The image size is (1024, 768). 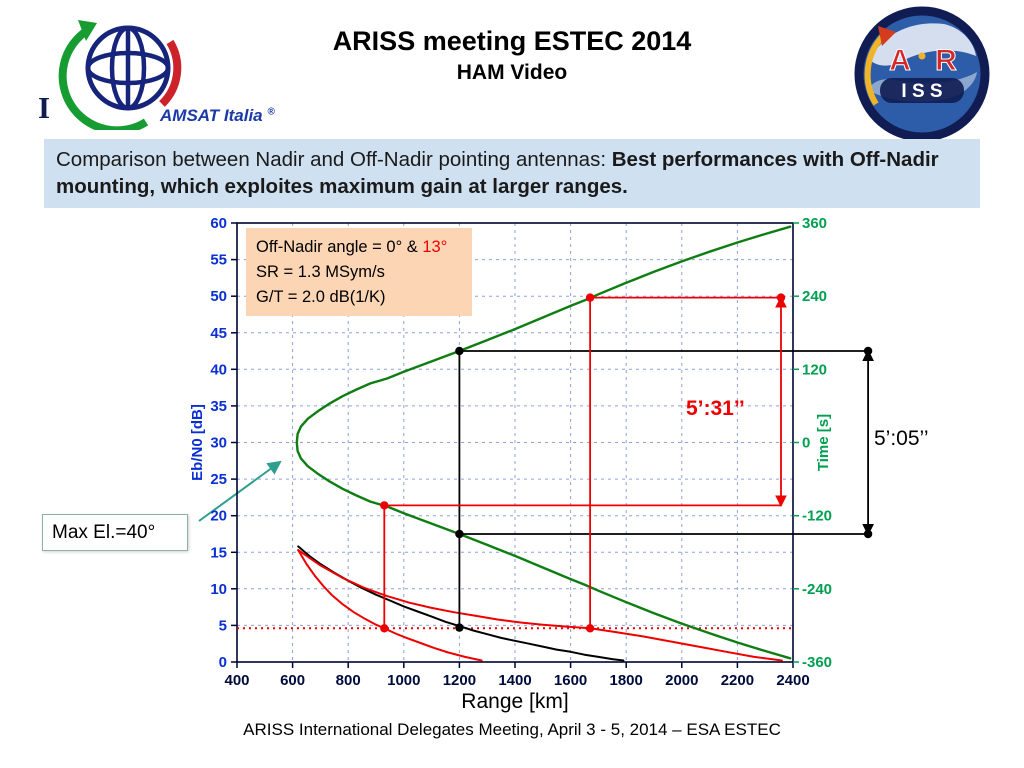 I want to click on y-left-tick-label: 15, so click(x=218, y=552).